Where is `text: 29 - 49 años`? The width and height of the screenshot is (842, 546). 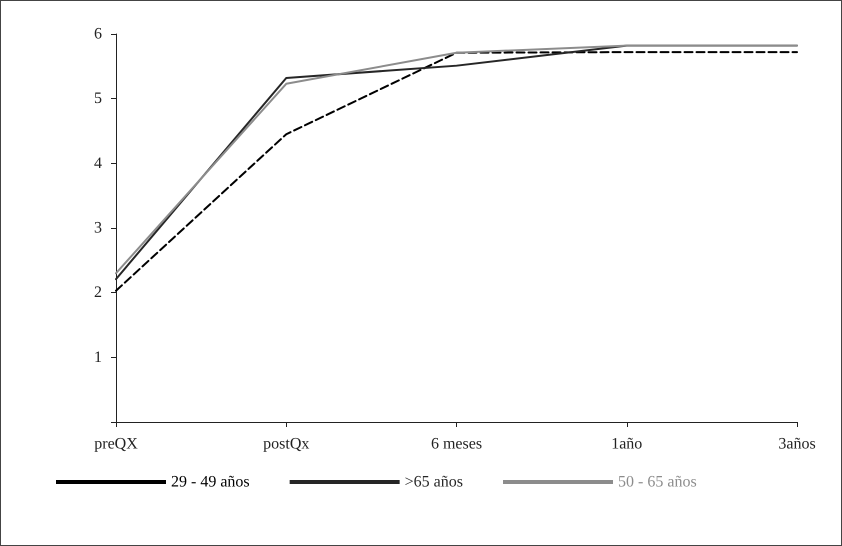
text: 29 - 49 años is located at coordinates (210, 482).